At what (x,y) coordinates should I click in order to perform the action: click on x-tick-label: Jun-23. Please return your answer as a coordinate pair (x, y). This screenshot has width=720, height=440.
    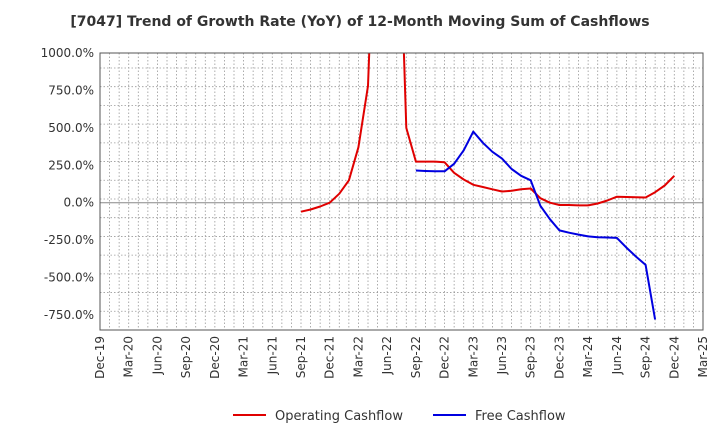
    Looking at the image, I should click on (502, 355).